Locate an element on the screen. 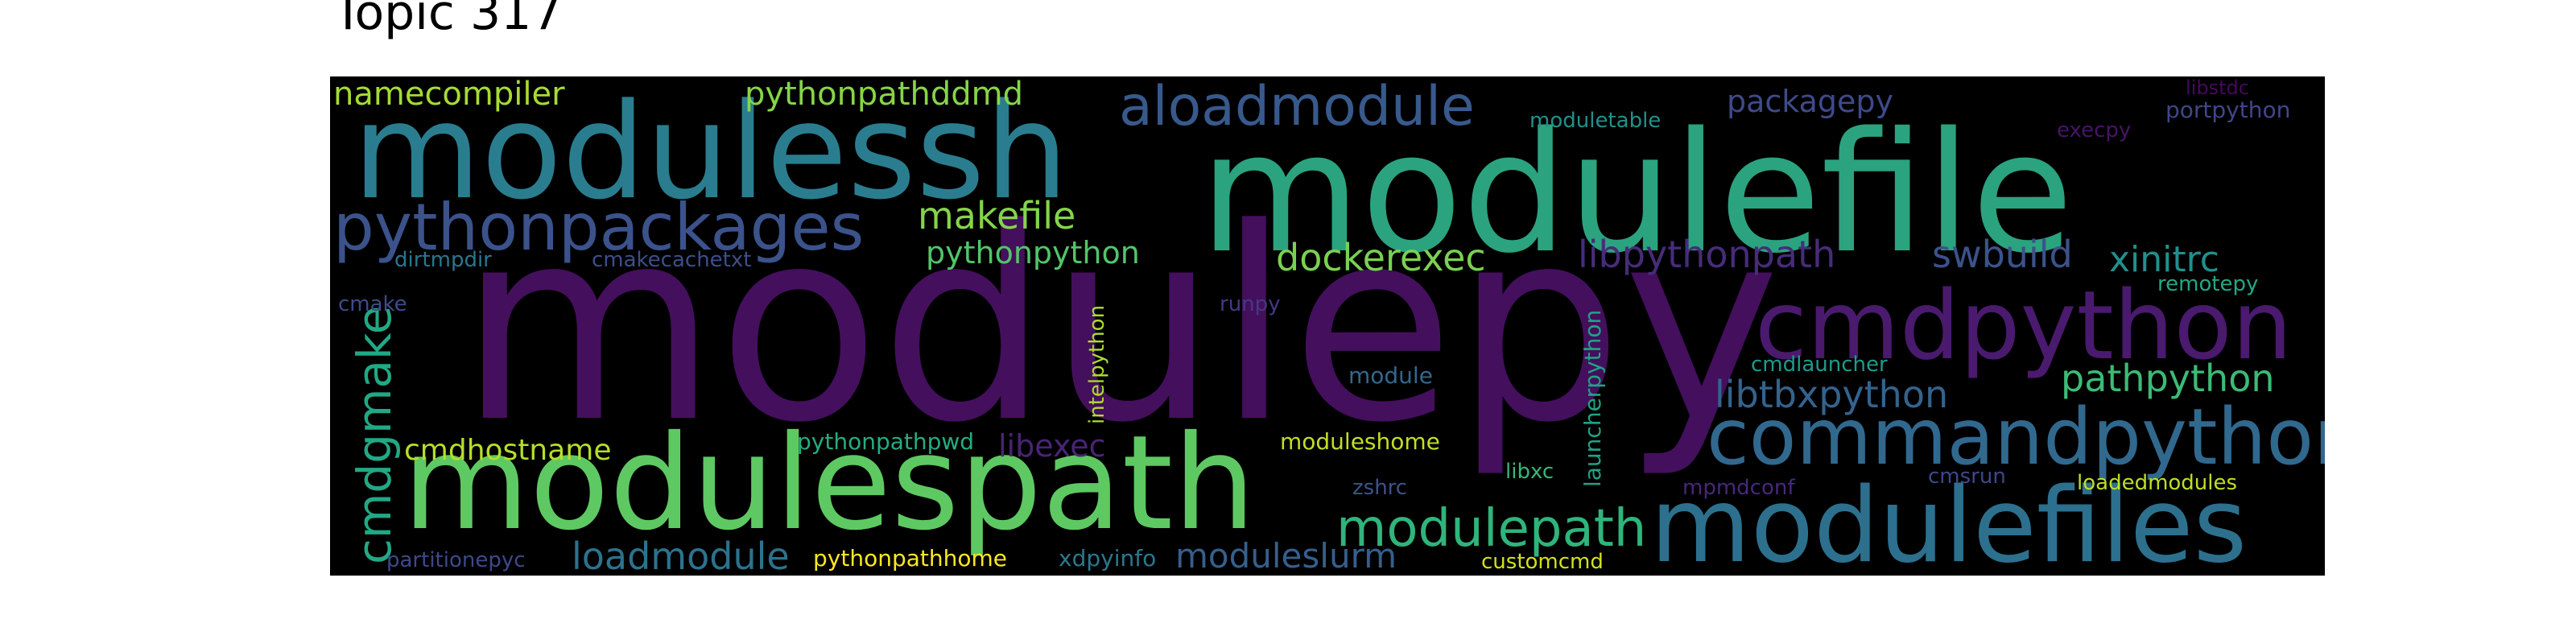 Image resolution: width=2576 pixels, height=644 pixels. word-cmake: cmake is located at coordinates (372, 304).